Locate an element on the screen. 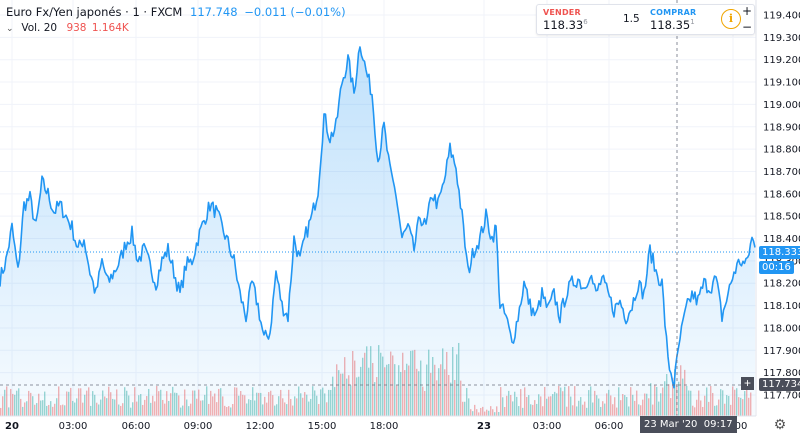 This screenshot has width=800, height=435. time-tick-label: 12:00 is located at coordinates (260, 426).